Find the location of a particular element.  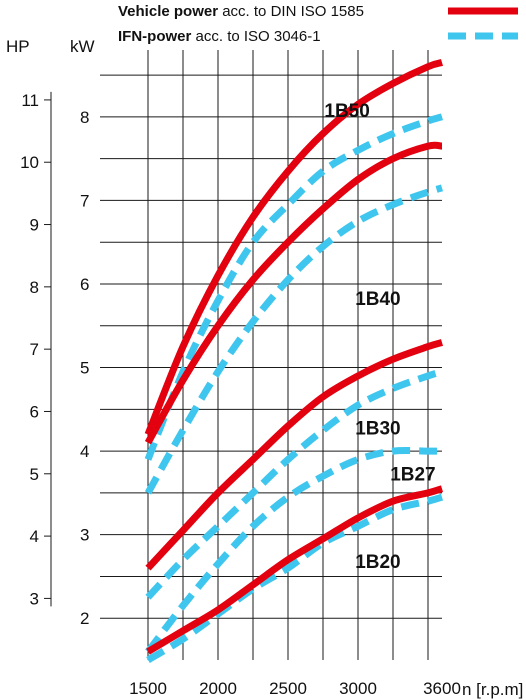

legend-entry-ifn: IFN-power acc. to ISO 3046-1 is located at coordinates (219, 36).